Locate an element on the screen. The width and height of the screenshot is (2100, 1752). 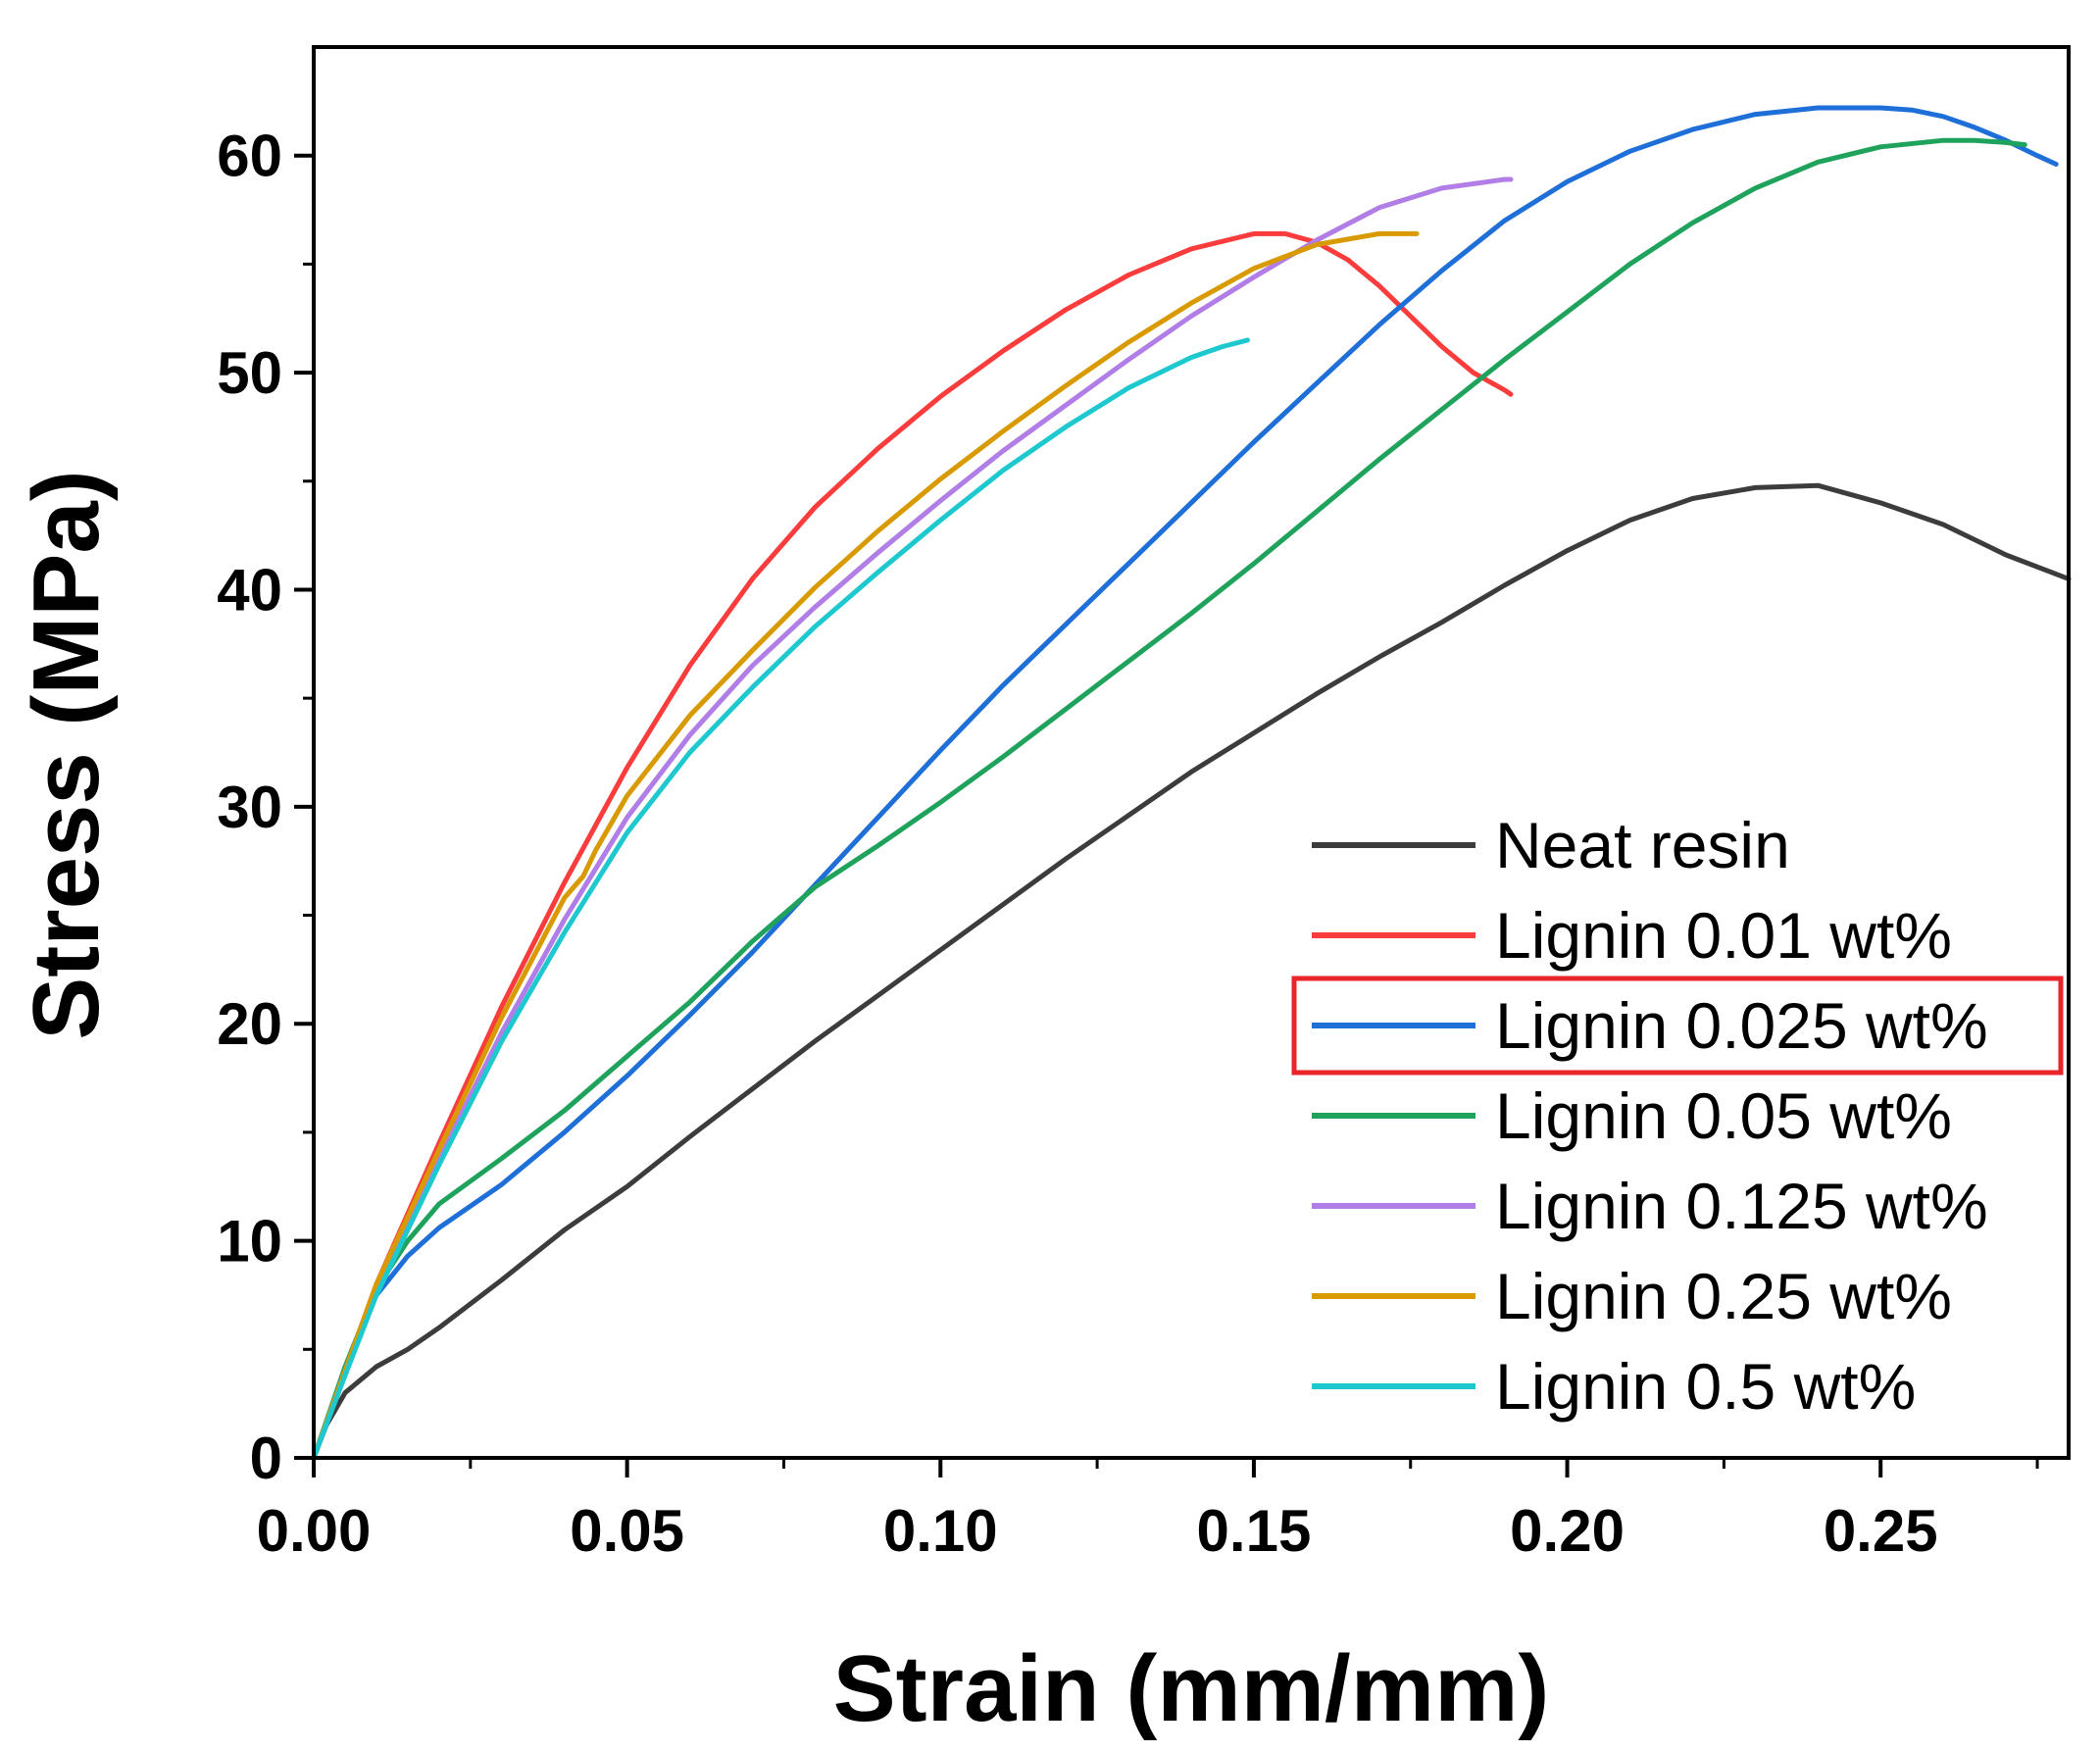
legend-label-1: Lignin 0.01 wt% is located at coordinates (1723, 935).